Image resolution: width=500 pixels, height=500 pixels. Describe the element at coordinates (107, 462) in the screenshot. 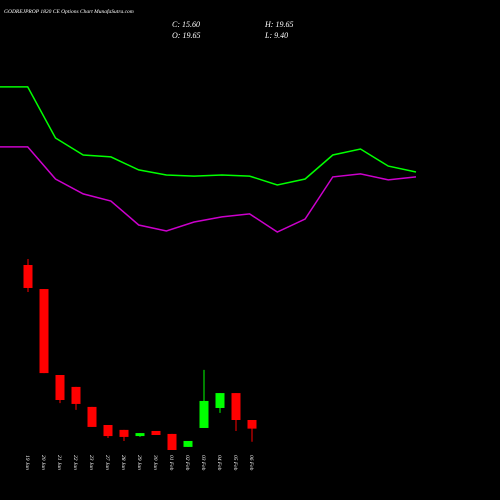

I see `x-tick-label: 27 Jan` at that location.